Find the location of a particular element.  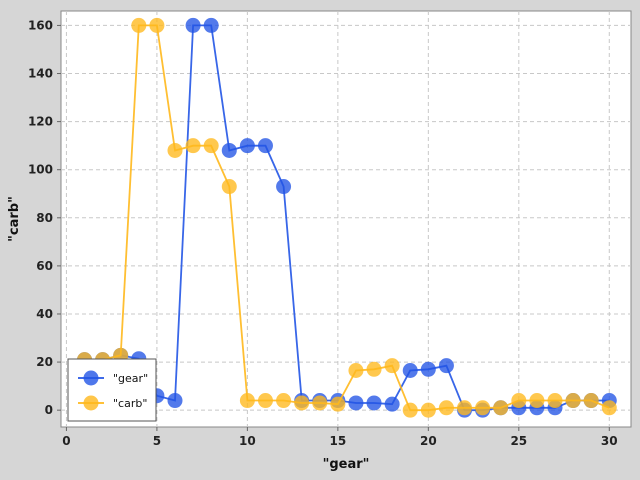

x-tick-label: 30 is located at coordinates (609, 441).